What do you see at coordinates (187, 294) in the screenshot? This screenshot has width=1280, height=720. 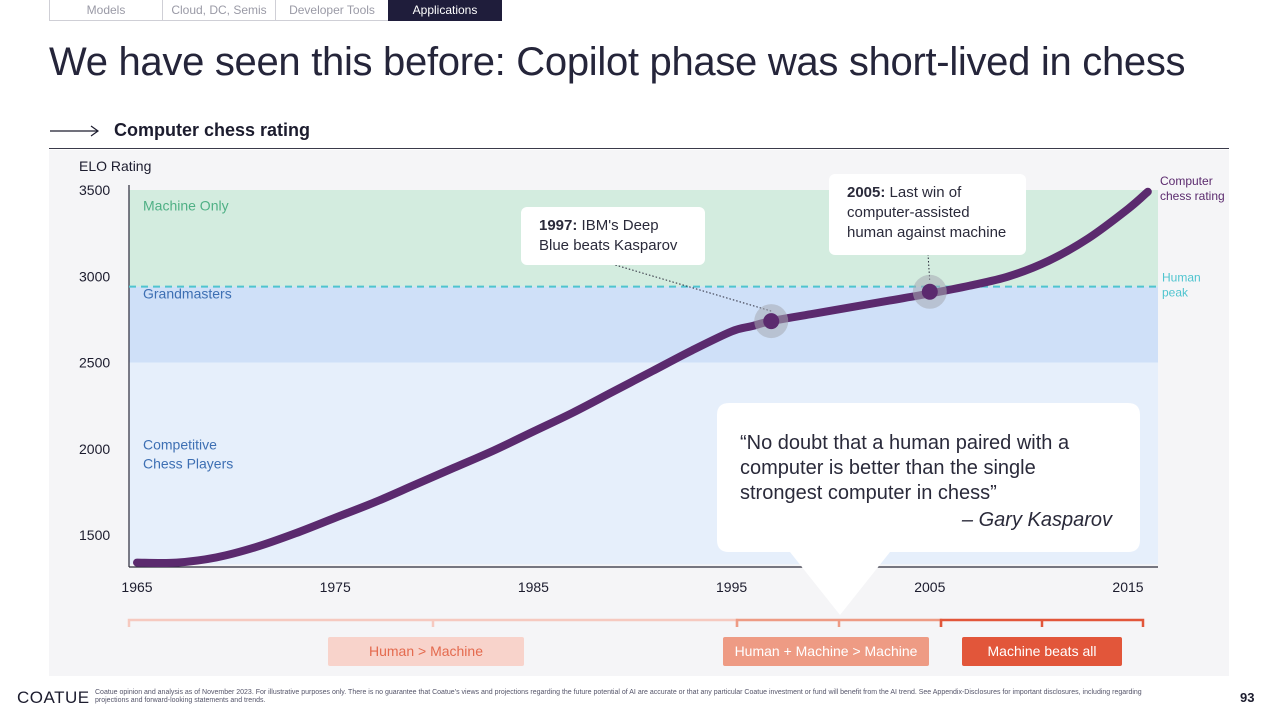 I see `band-grandmasters-label: Grandmasters` at bounding box center [187, 294].